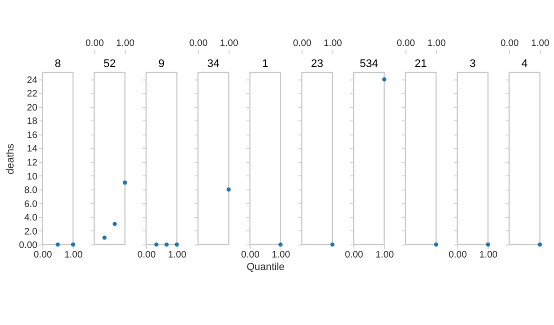 Image resolution: width=554 pixels, height=325 pixels. Describe the element at coordinates (28, 244) in the screenshot. I see `y-tick-label: 0.00` at that location.